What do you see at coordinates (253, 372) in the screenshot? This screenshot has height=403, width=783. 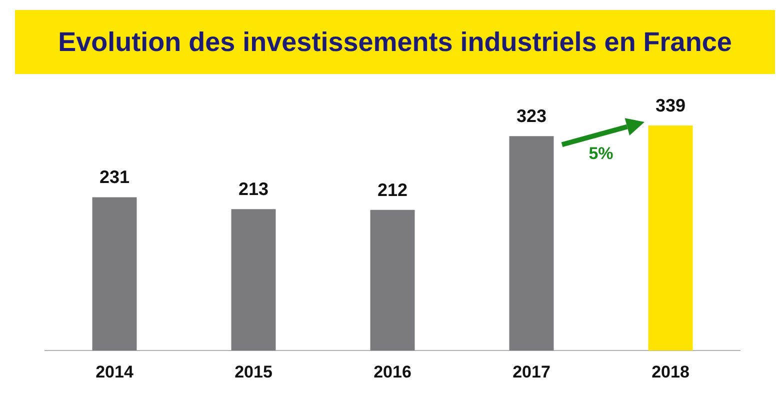 I see `x-tick-label: 2015` at bounding box center [253, 372].